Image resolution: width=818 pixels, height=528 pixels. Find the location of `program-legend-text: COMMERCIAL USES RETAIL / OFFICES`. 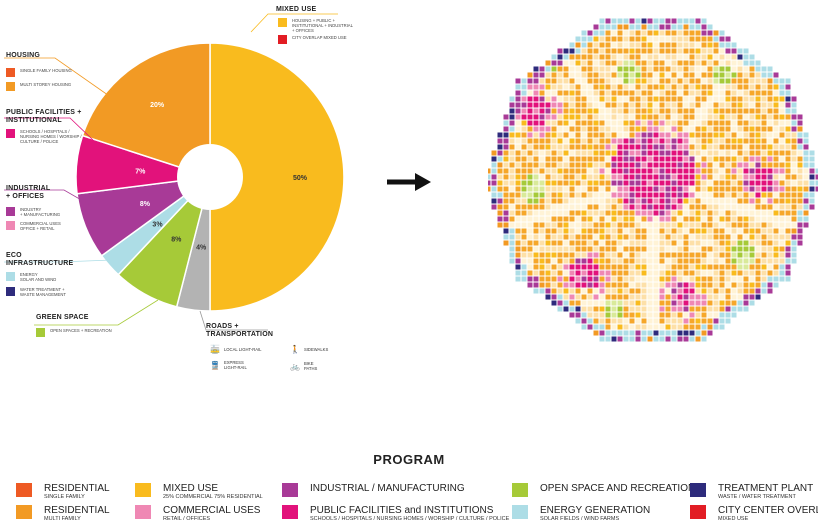

program-legend-text: COMMERCIAL USES RETAIL / OFFICES is located at coordinates (211, 514).